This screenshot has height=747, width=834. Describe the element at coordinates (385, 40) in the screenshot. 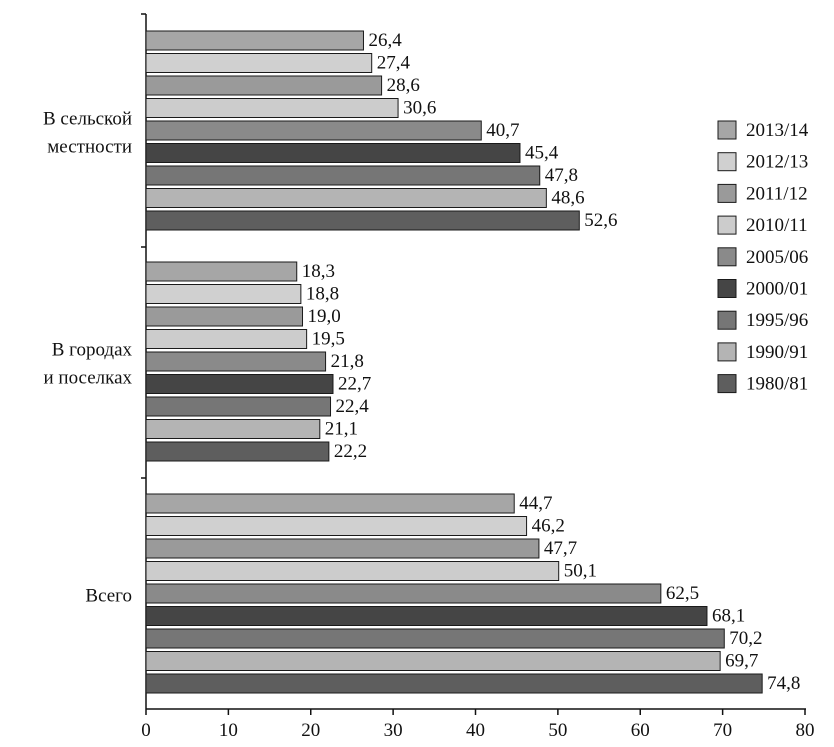

I see `data-label: 26,4` at that location.